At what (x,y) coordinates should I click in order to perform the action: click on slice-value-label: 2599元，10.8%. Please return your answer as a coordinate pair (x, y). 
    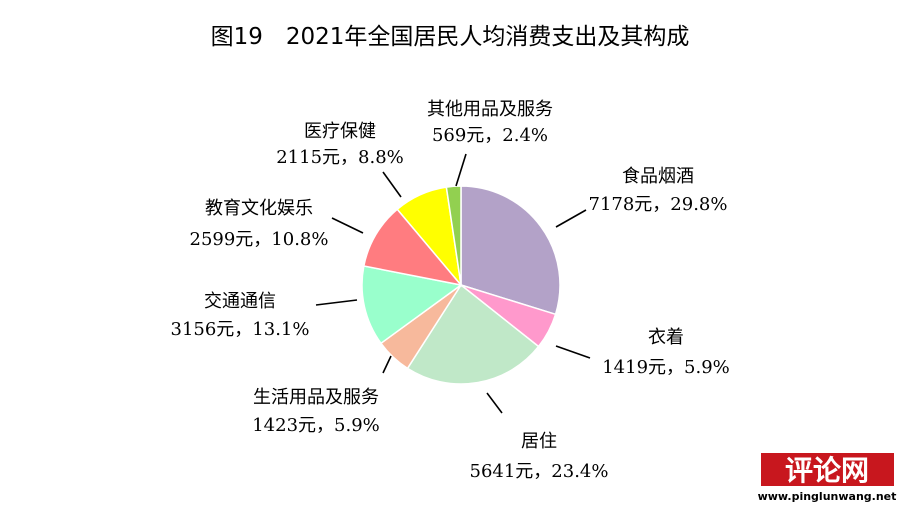
    Looking at the image, I should click on (259, 239).